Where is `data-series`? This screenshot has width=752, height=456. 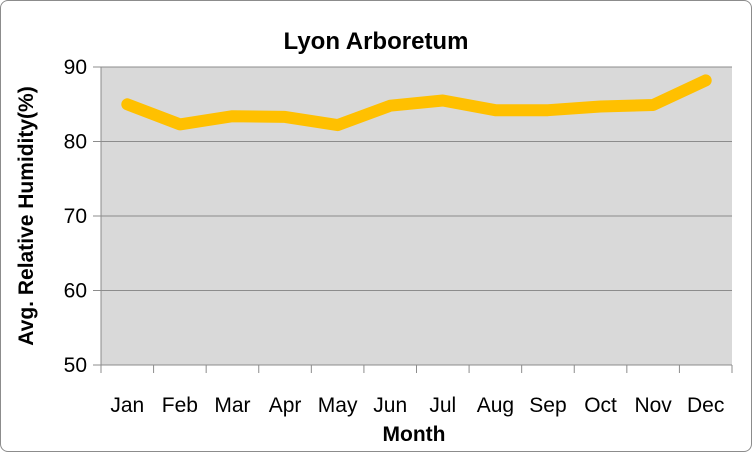
data-series is located at coordinates (416, 103).